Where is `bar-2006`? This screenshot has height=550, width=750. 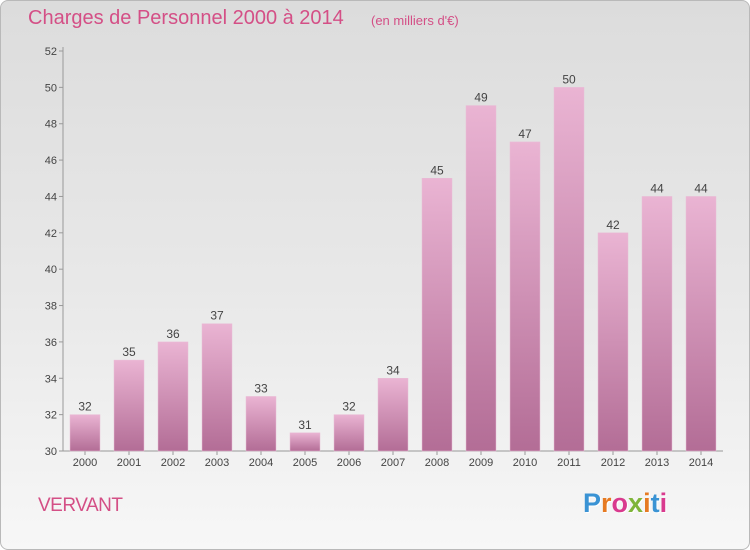
bar-2006 is located at coordinates (349, 433).